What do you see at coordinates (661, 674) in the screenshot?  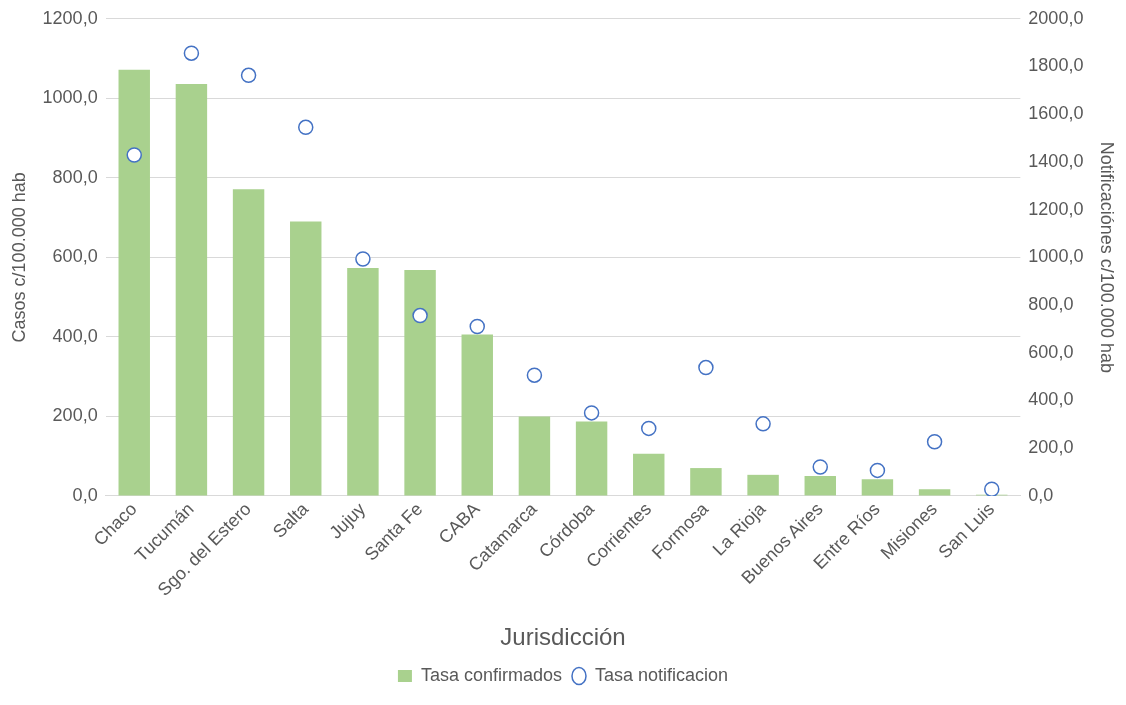 I see `legend-label: Tasa notificacion` at bounding box center [661, 674].